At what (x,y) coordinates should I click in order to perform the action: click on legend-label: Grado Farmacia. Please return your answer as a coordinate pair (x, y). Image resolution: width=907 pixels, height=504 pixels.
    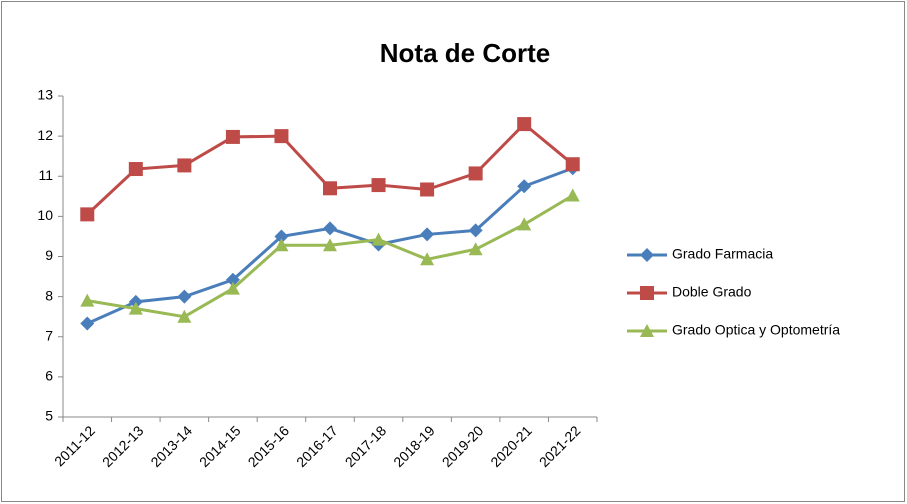
    Looking at the image, I should click on (722, 254).